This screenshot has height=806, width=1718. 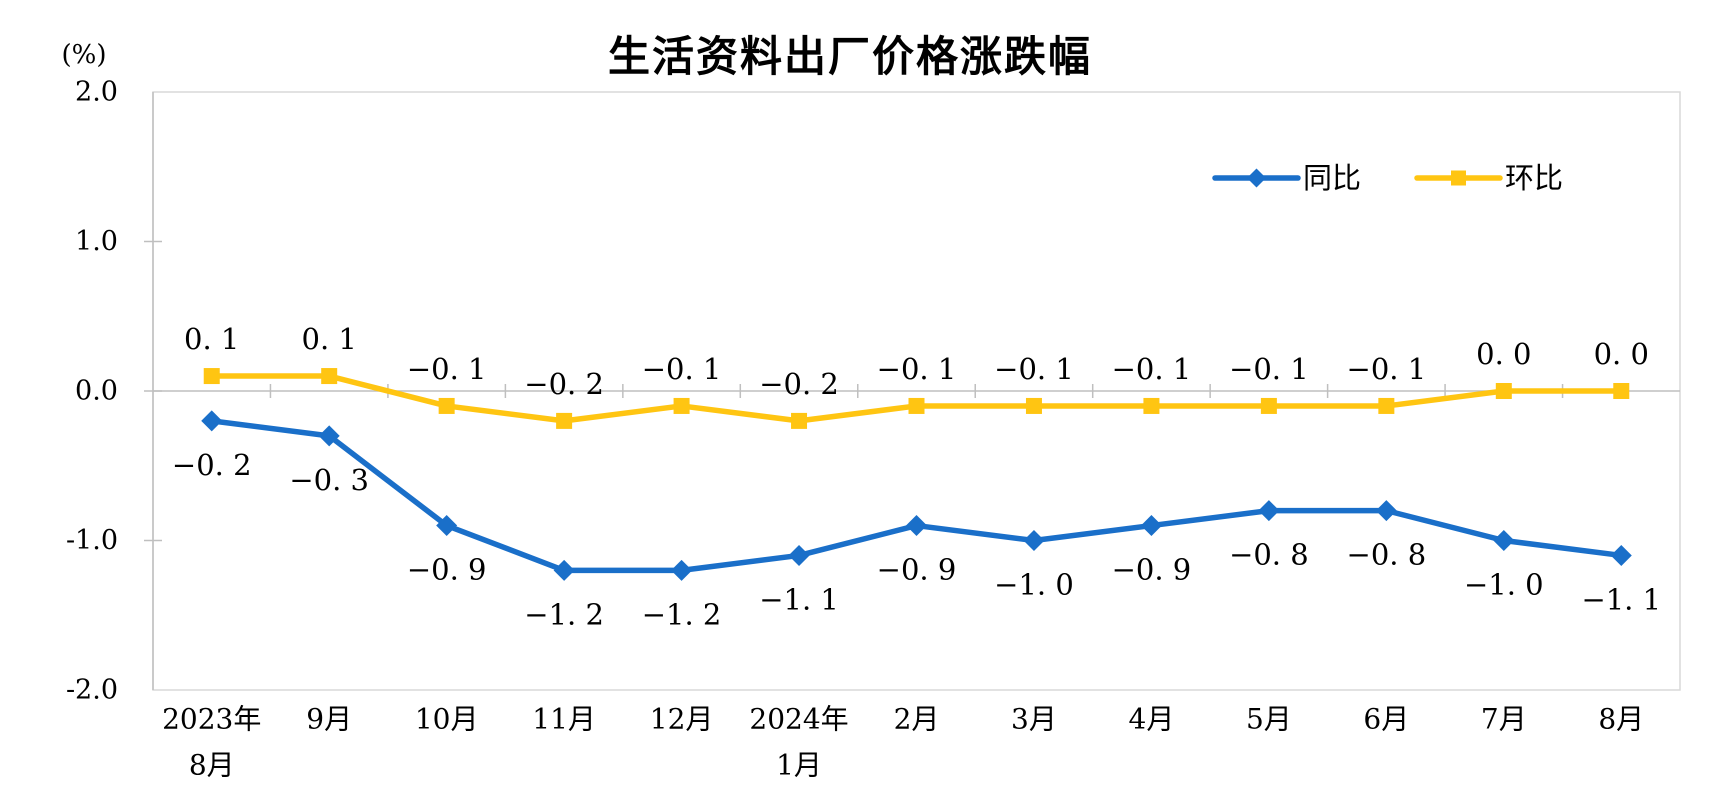 I want to click on legend-label-tongbi: 同比, so click(x=1332, y=178).